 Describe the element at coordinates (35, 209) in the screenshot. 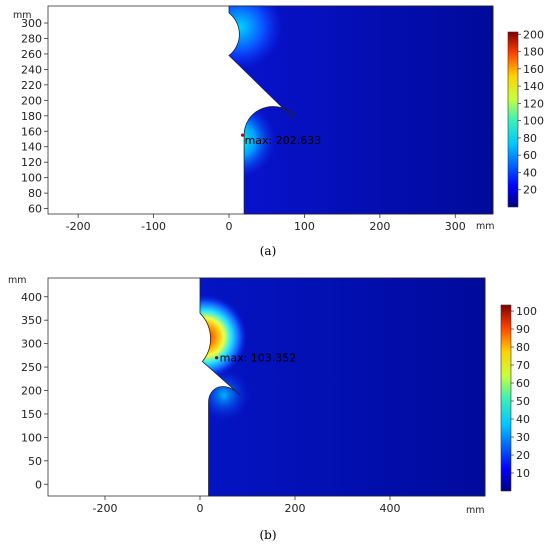

I see `y-tick-label: 60` at that location.